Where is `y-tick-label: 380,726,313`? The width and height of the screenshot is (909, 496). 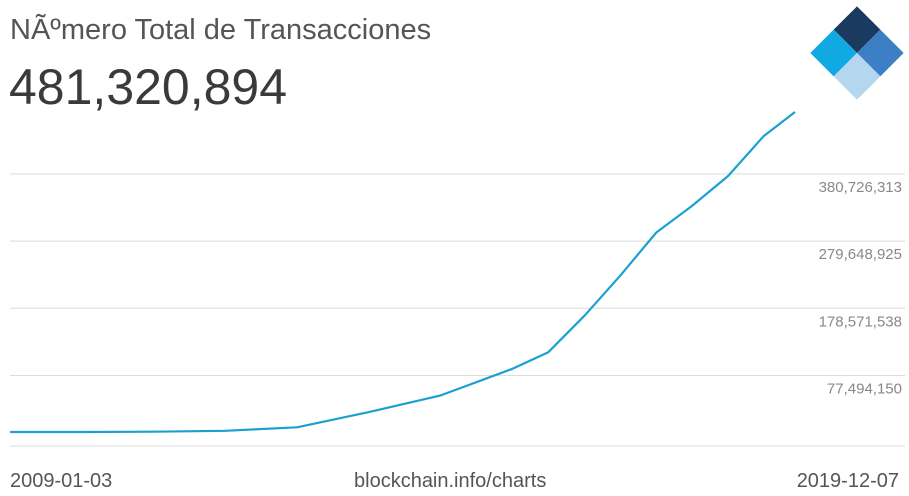 y-tick-label: 380,726,313 is located at coordinates (860, 187).